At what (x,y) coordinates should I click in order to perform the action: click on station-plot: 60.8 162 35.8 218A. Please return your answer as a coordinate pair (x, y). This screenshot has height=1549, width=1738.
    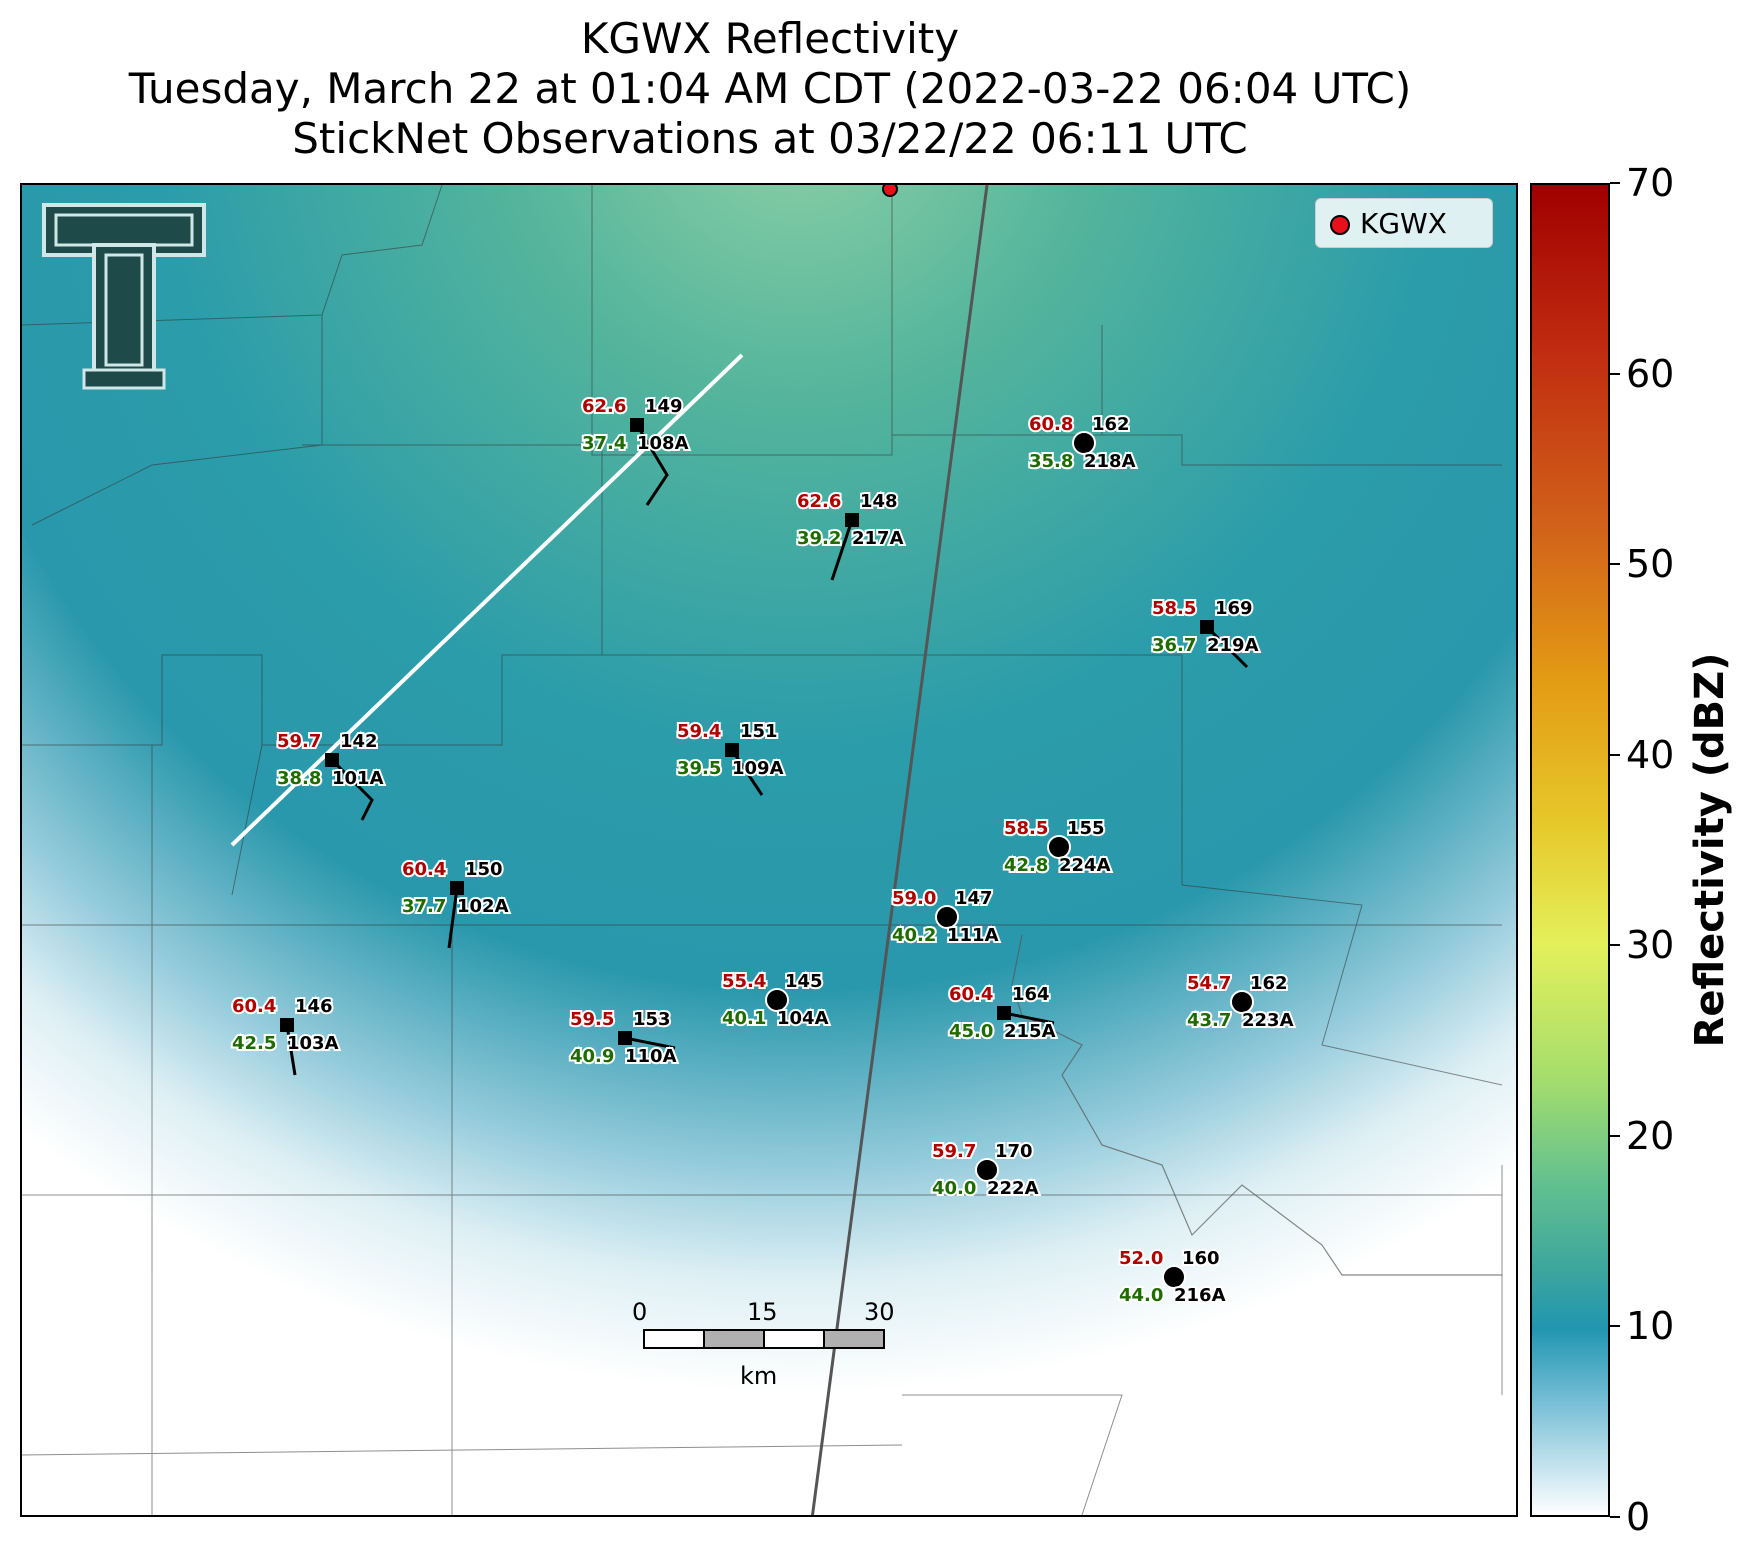
    Looking at the image, I should click on (1082, 443).